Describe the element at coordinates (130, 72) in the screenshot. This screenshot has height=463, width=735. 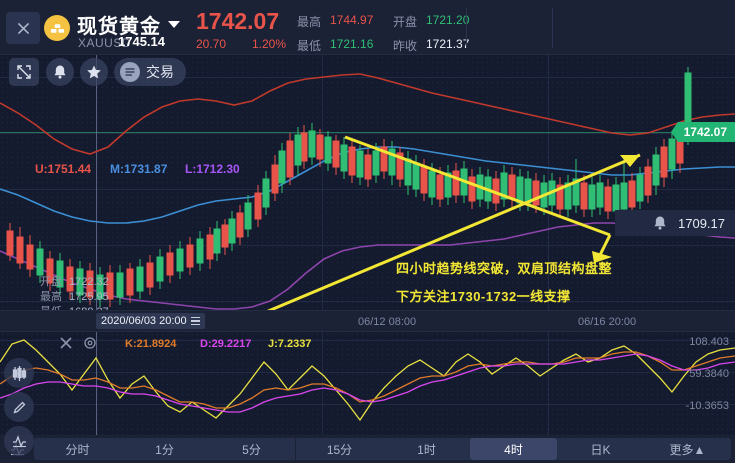
I see `list-icon` at that location.